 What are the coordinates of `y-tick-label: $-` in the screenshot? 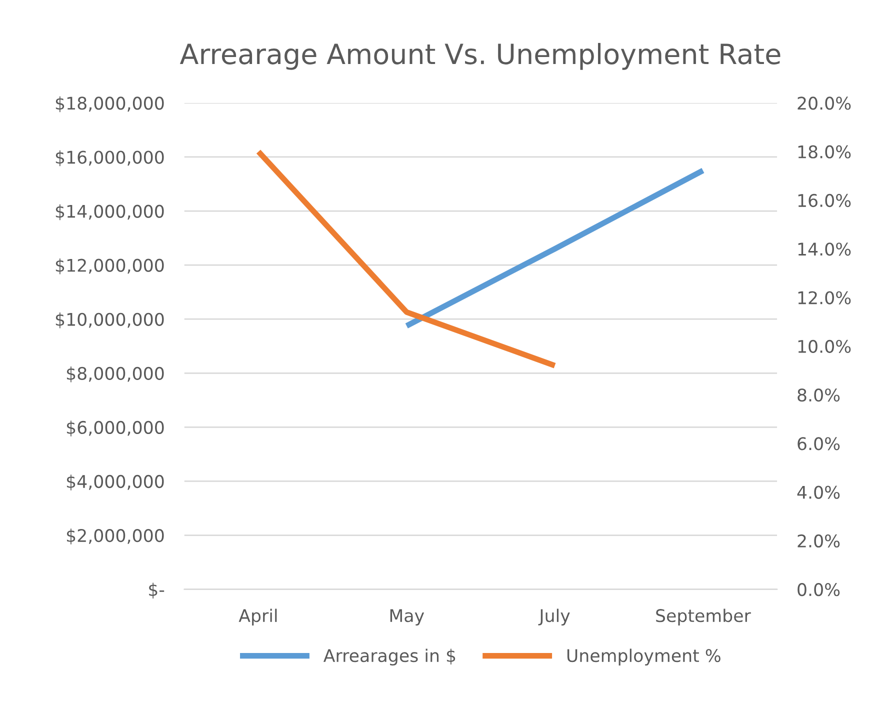 It's located at (156, 590).